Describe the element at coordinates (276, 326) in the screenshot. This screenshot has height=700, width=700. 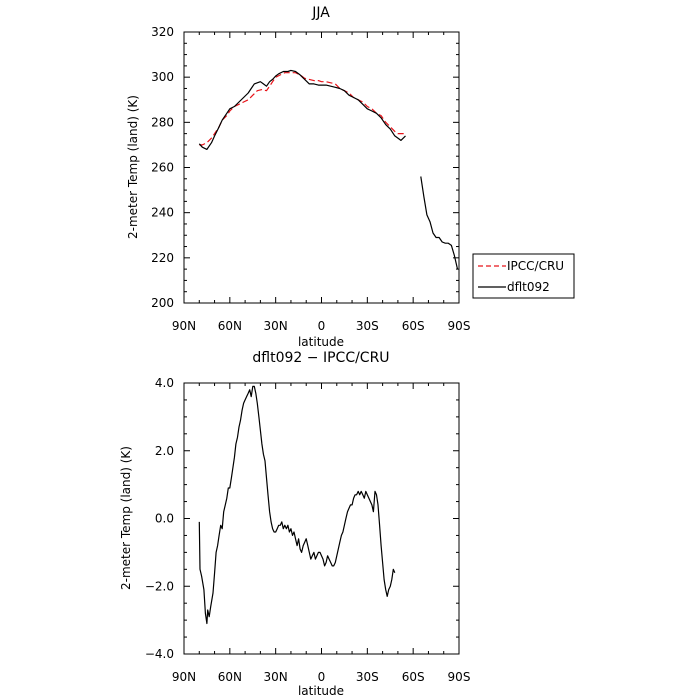
I see `top-x-tick-label: 30N` at that location.